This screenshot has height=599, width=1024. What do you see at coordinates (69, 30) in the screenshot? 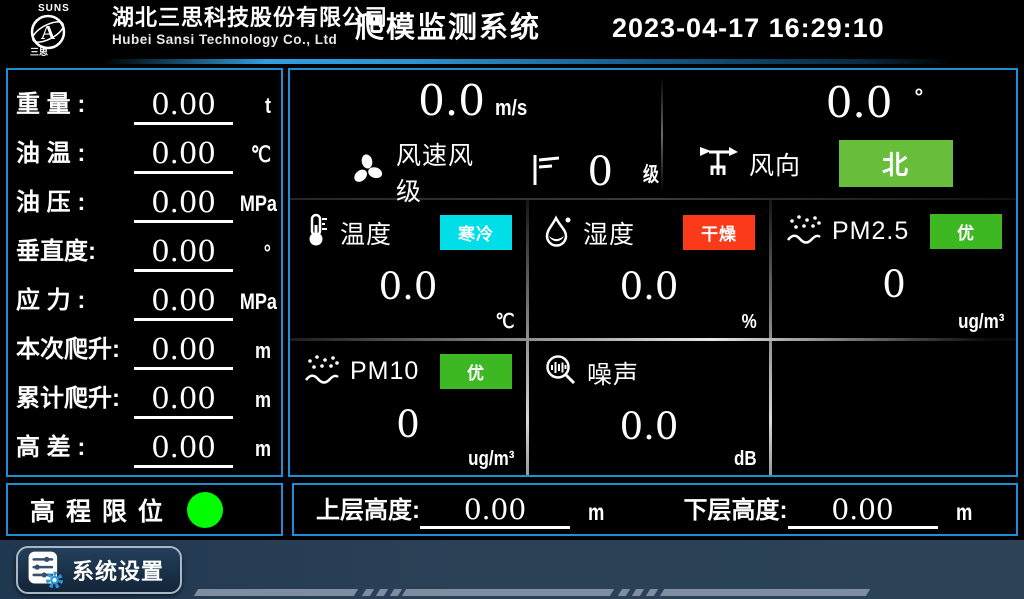
I see `company-logo: SUNS A 三思` at bounding box center [69, 30].